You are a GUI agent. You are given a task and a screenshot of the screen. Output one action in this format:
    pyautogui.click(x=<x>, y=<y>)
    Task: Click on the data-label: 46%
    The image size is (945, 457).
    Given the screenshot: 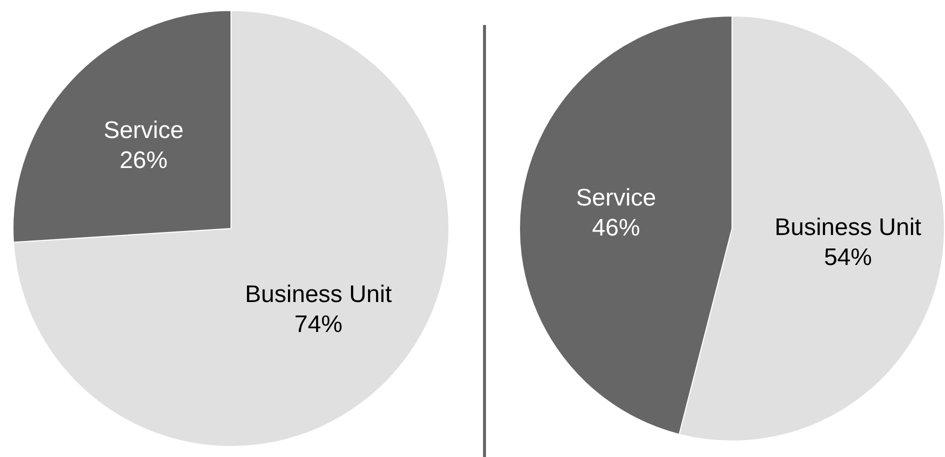 What is the action you would take?
    pyautogui.click(x=616, y=228)
    